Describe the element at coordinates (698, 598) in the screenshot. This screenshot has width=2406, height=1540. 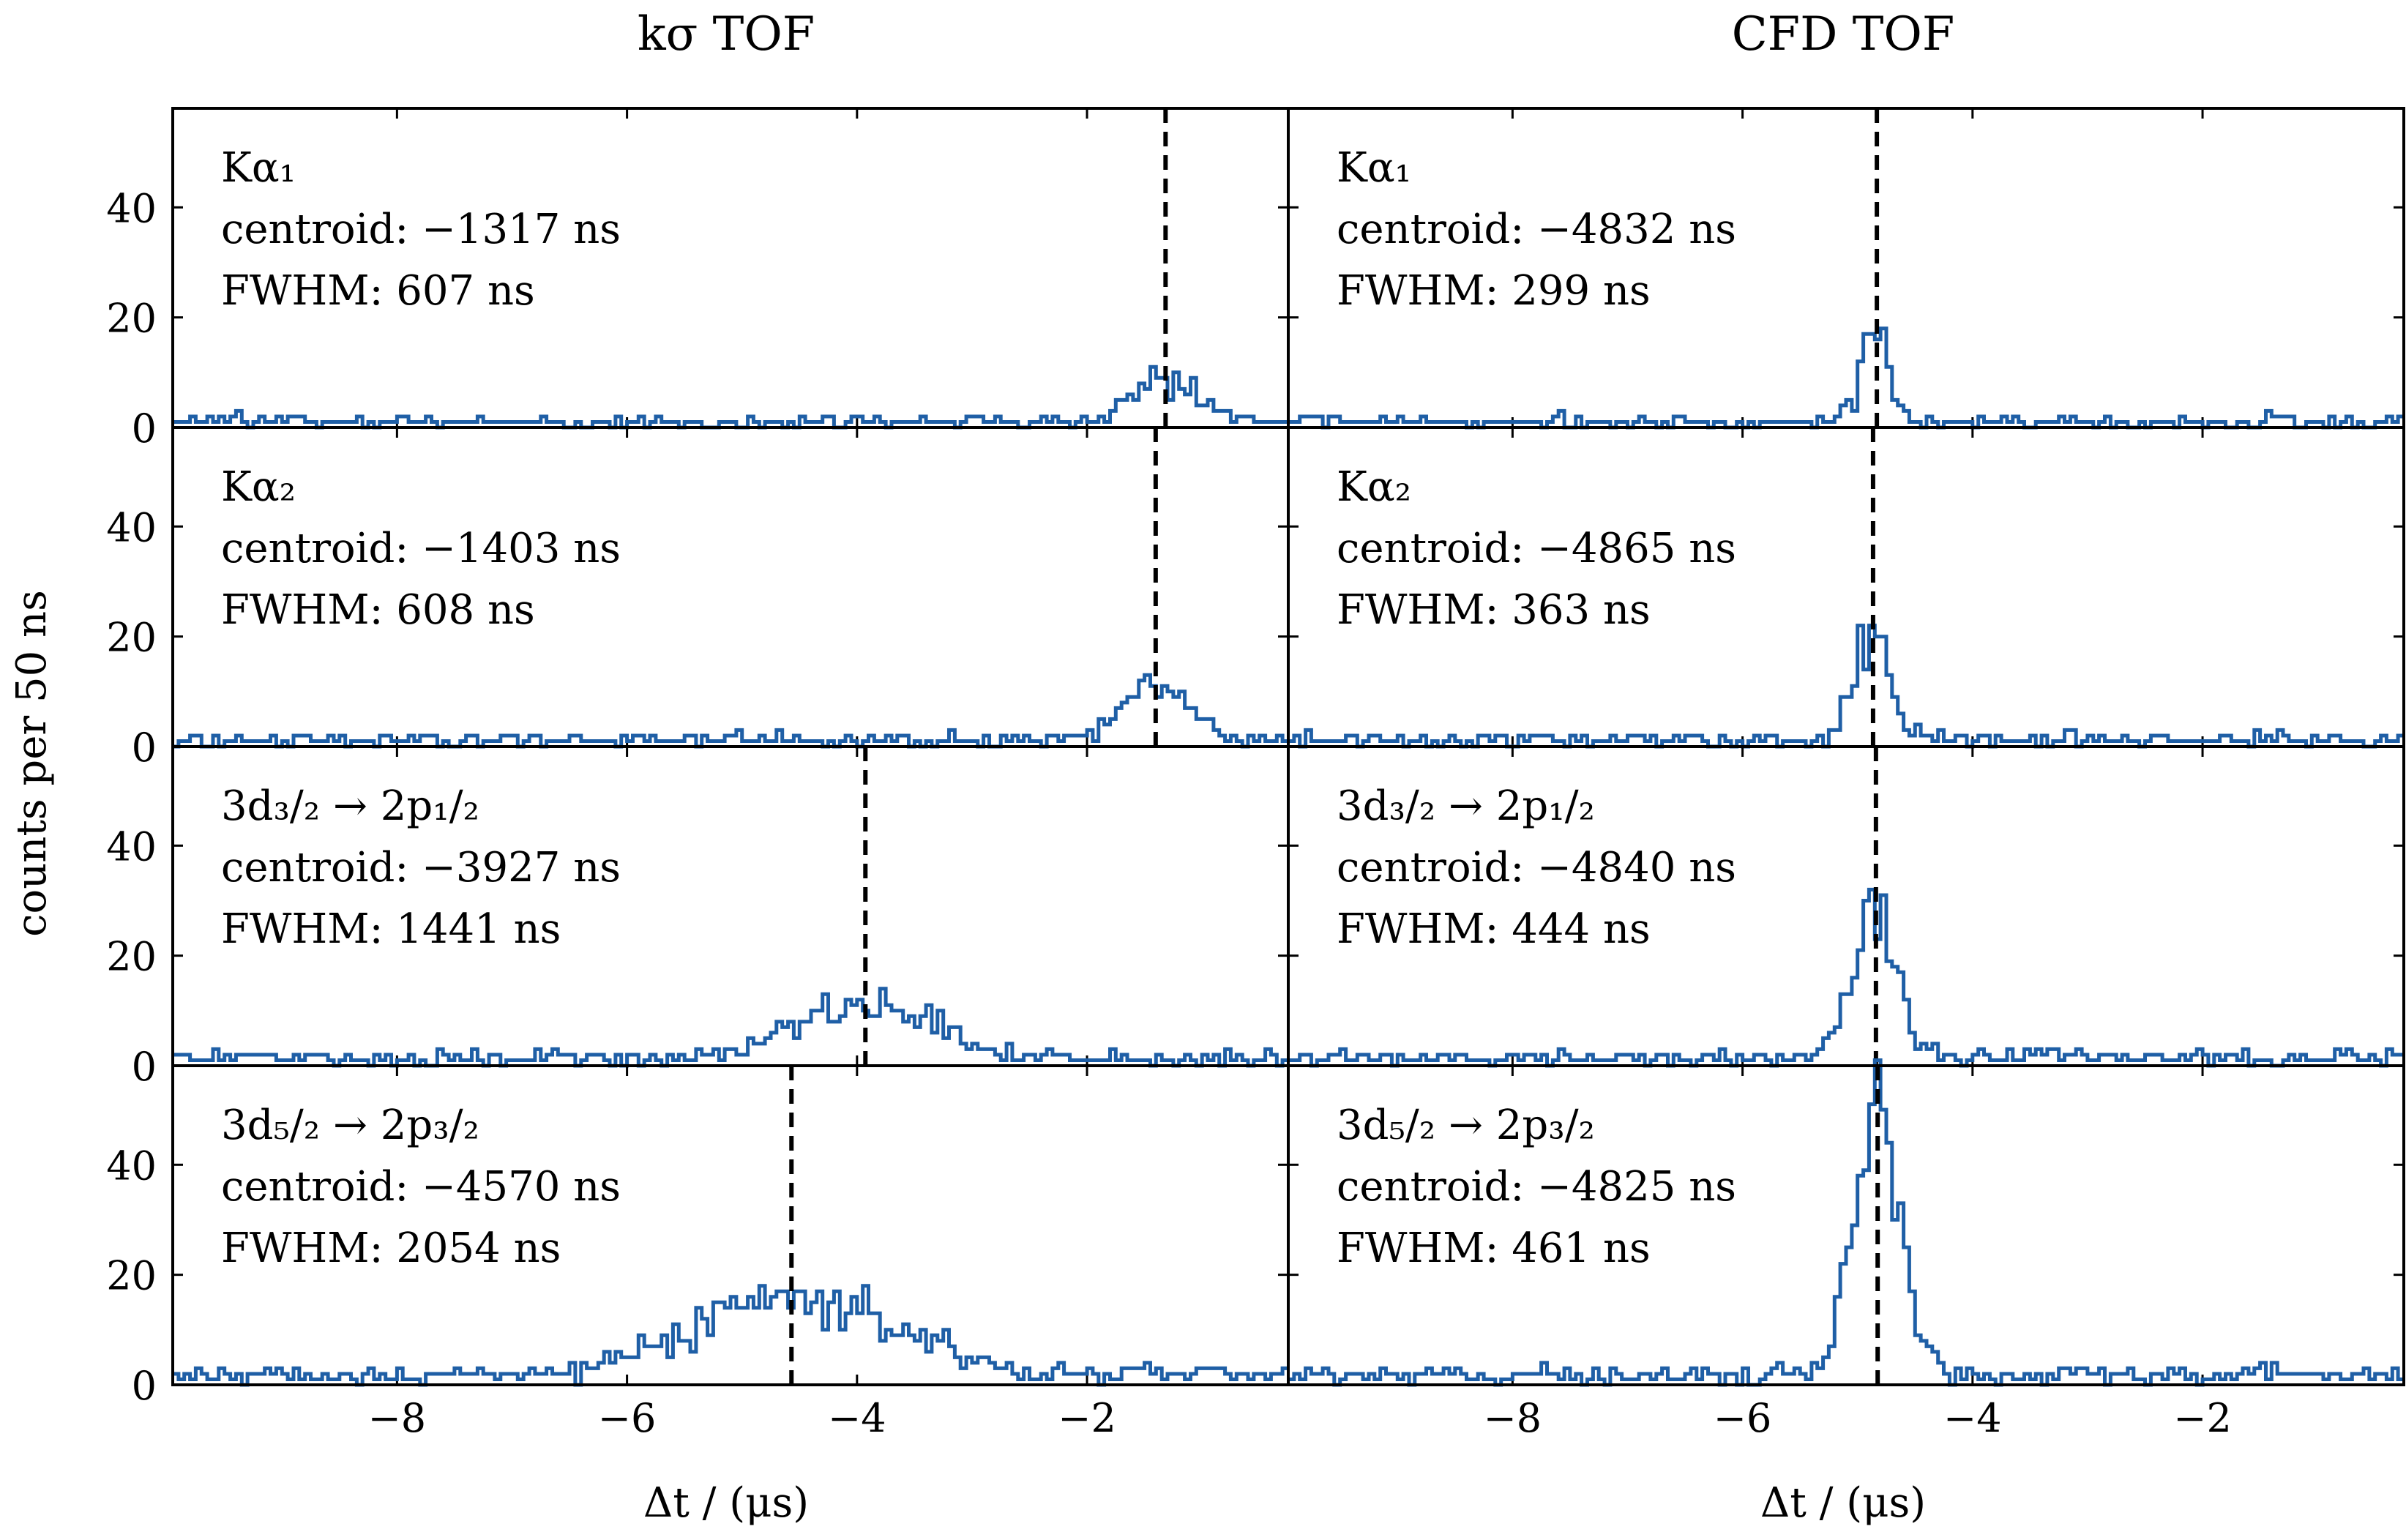
I see `panel-r1-c0: Kα₂ centroid: −1403 ns FWHM: 608 ns 0 20 40` at that location.